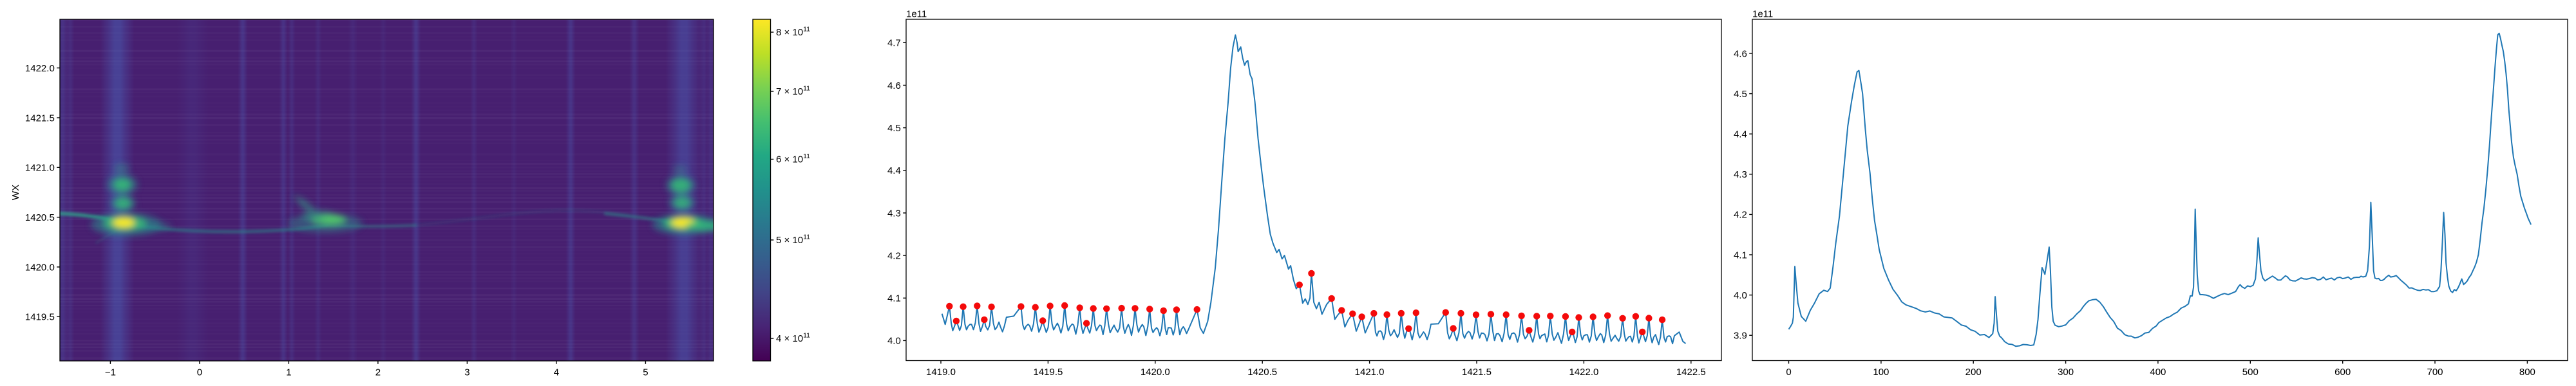 The image size is (2576, 386). Describe the element at coordinates (1973, 372) in the screenshot. I see `svg-text: 200` at that location.